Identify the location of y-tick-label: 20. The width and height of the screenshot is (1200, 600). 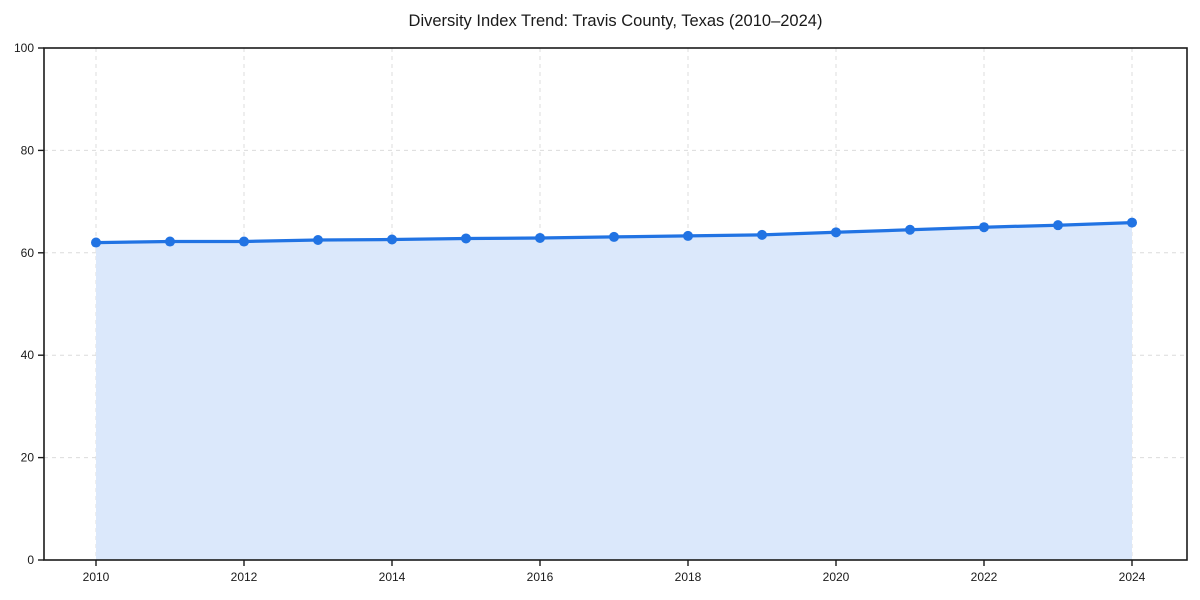
(28, 458).